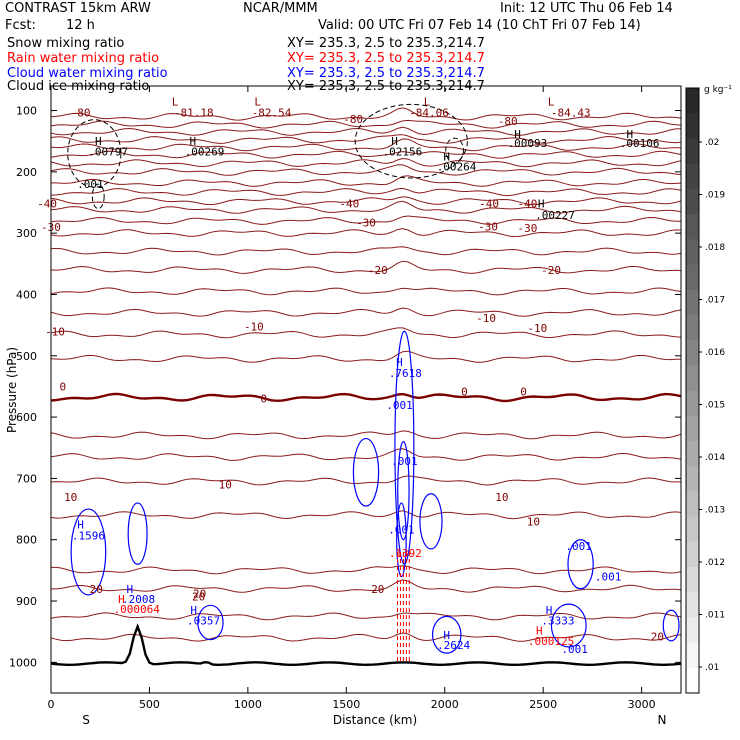 This screenshot has height=740, width=740. I want to click on x-axis-label: Distance (km), so click(375, 720).